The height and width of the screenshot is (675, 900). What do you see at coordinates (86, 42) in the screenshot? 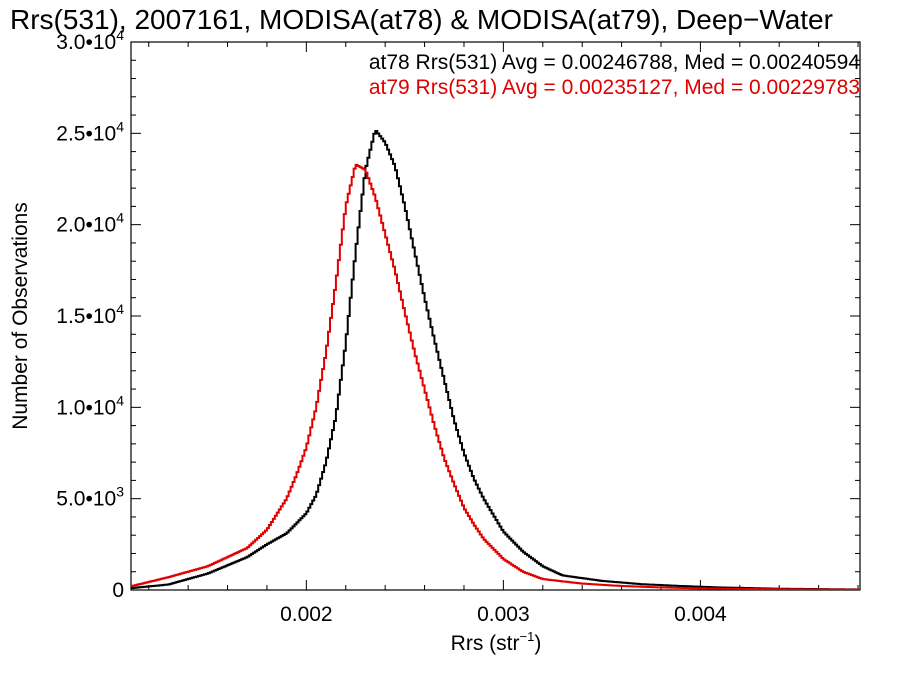
I see `y-tick-mantissa: 3.0•10` at bounding box center [86, 42].